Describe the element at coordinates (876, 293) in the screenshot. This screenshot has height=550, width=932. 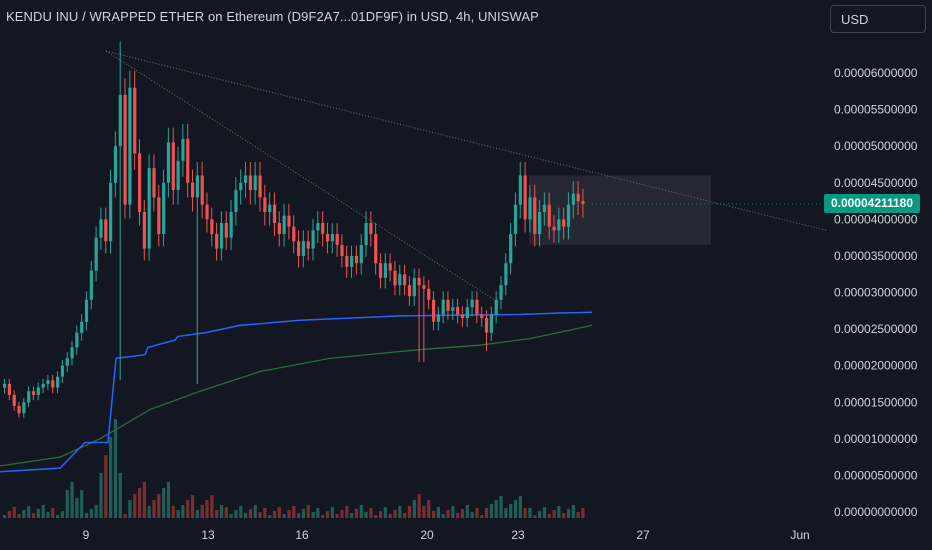
I see `price-tick-label: 0.00003000000` at that location.